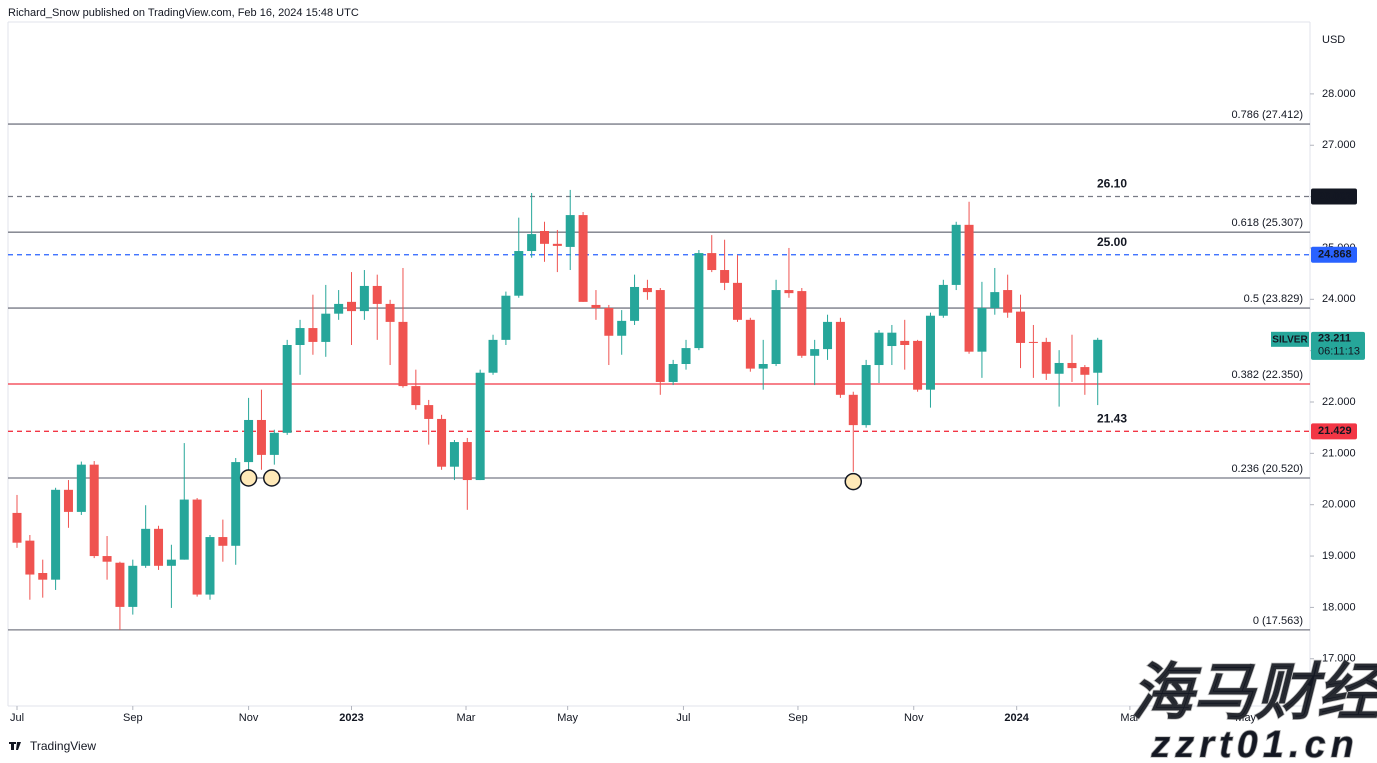 This screenshot has width=1377, height=763. I want to click on marker, so click(248, 478).